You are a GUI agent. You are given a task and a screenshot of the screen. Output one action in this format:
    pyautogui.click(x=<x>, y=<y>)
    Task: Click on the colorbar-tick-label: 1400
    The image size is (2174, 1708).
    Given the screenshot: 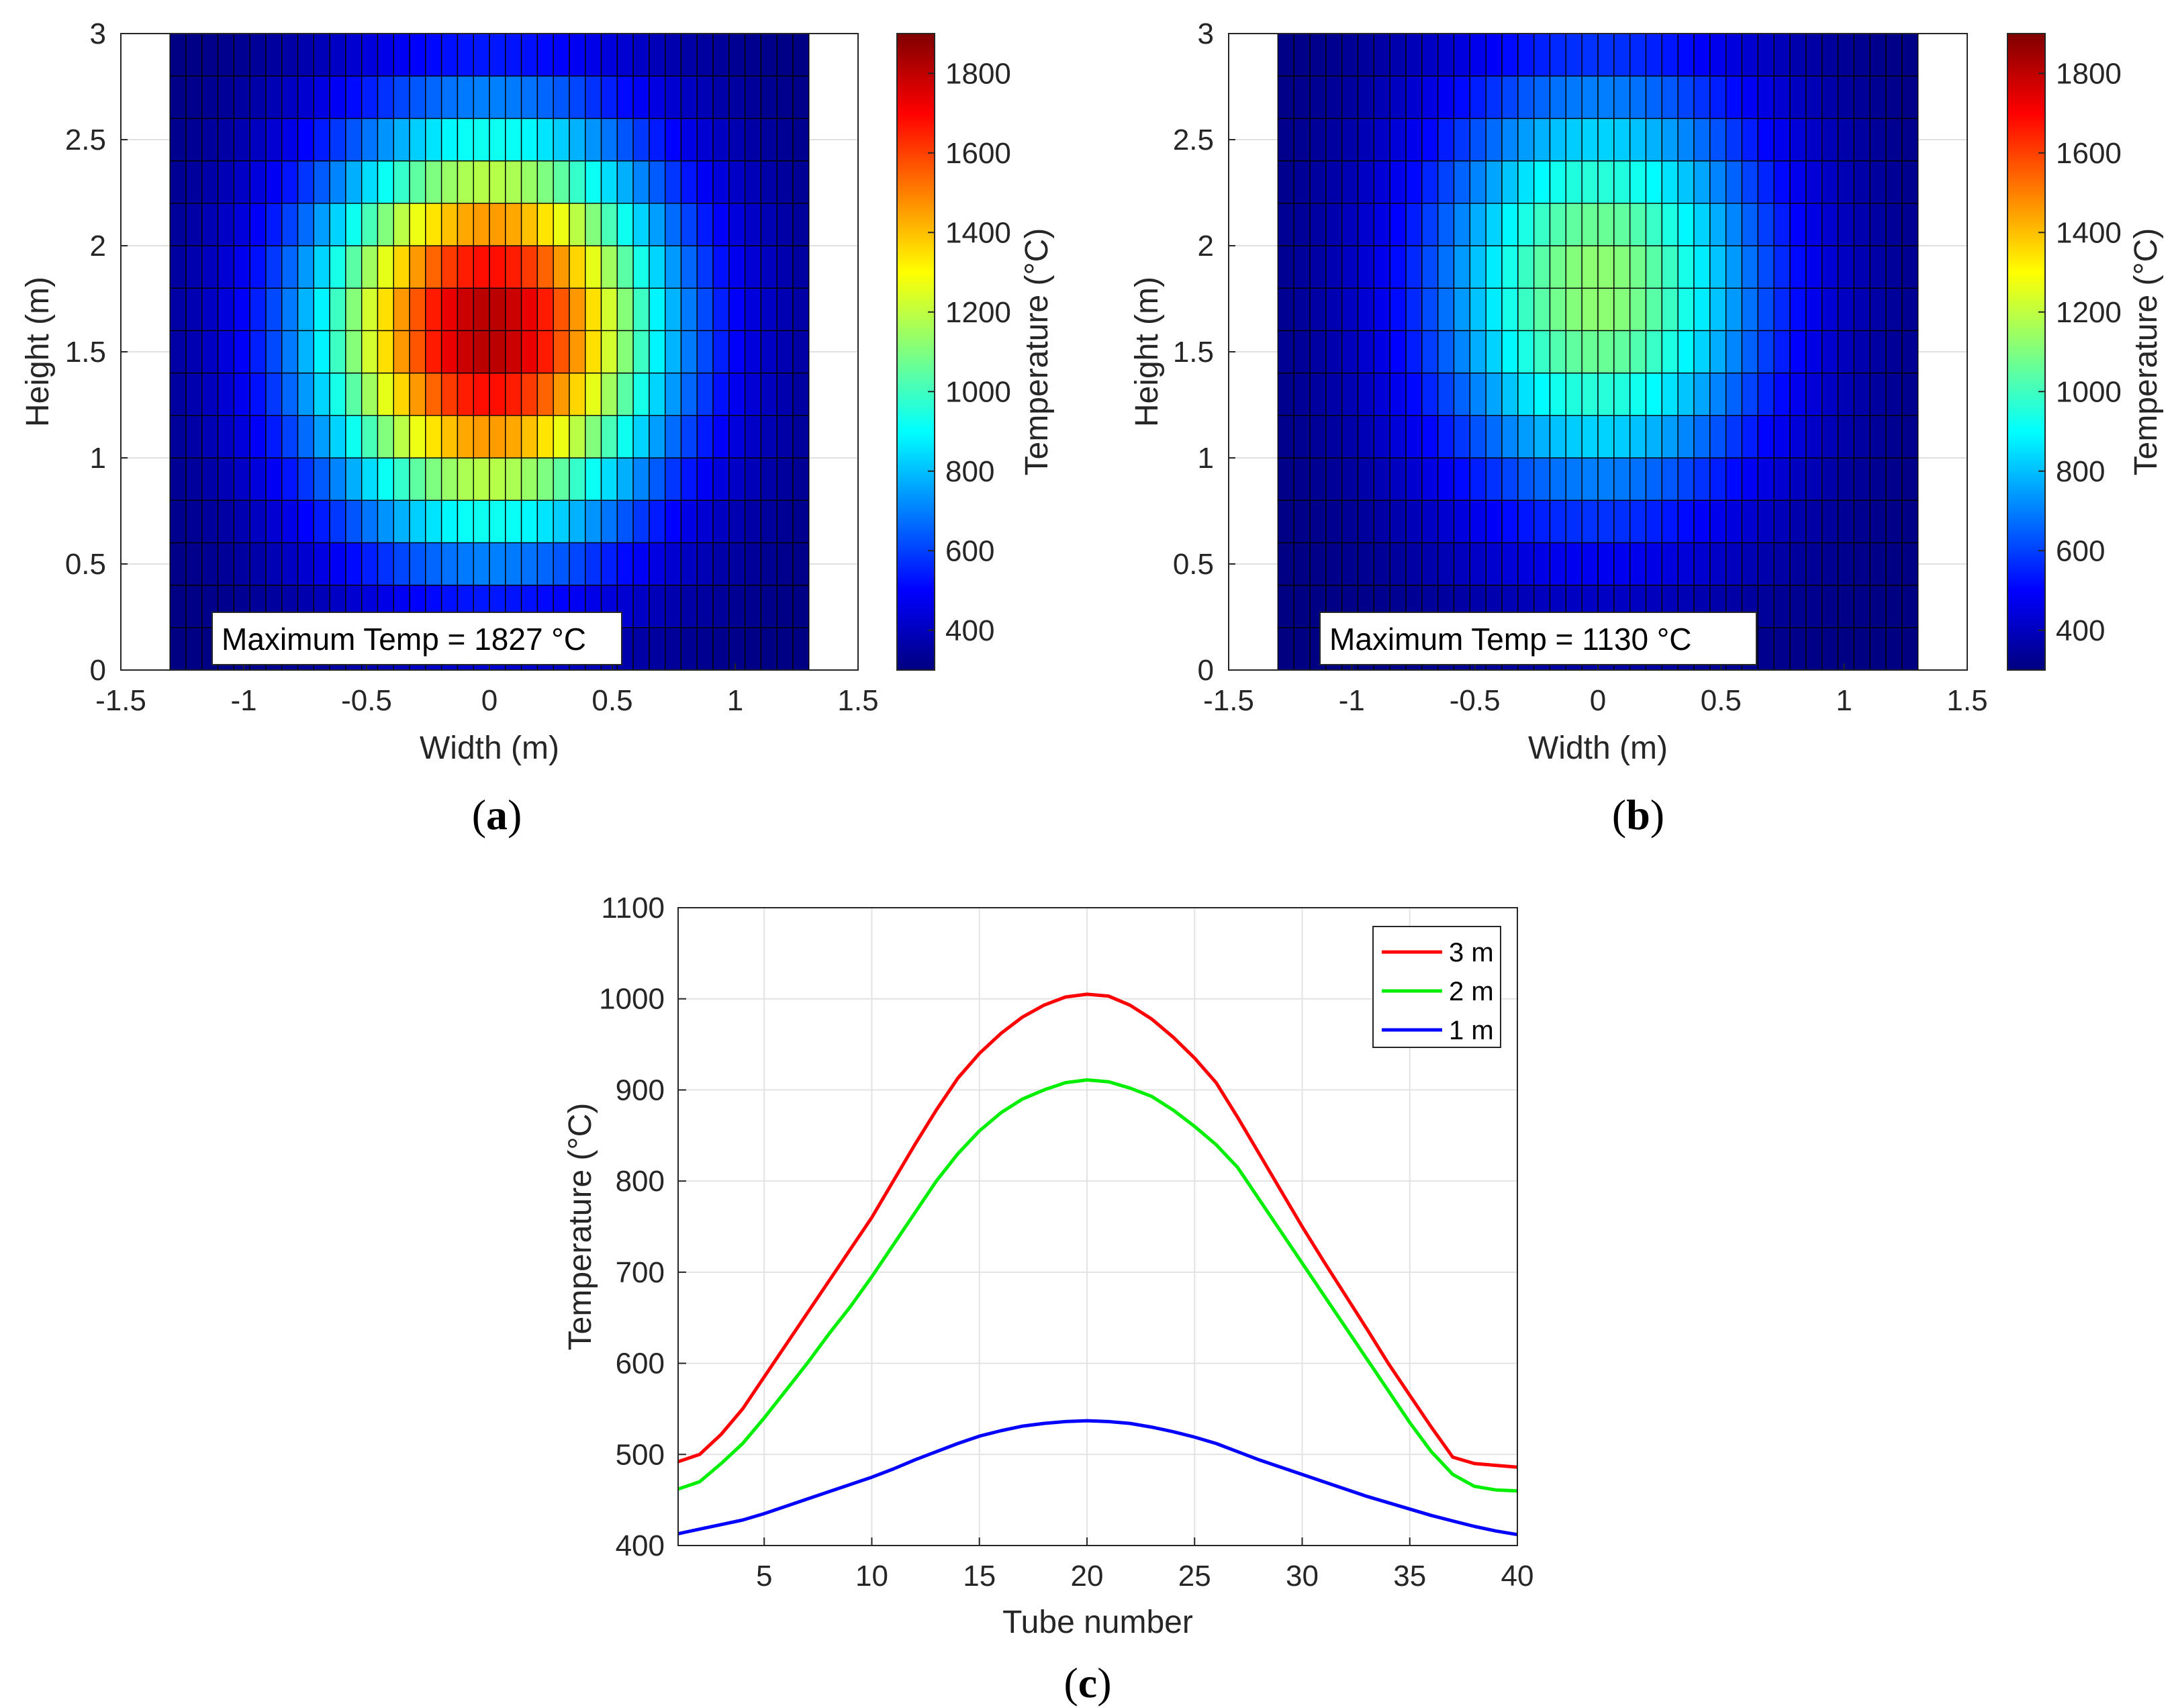 What is the action you would take?
    pyautogui.click(x=2089, y=233)
    